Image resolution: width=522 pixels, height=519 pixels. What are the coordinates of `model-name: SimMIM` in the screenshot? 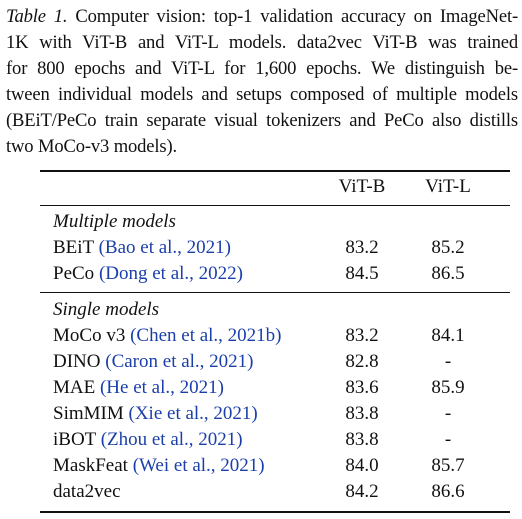 It's located at (88, 413).